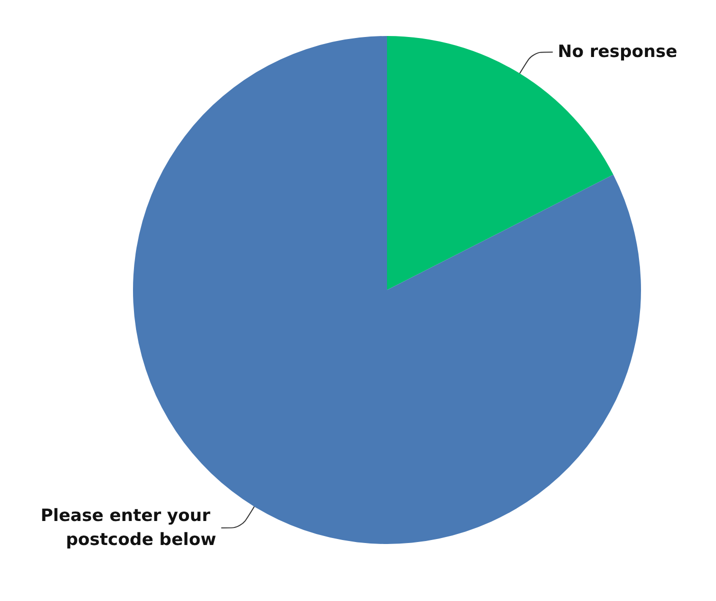  What do you see at coordinates (618, 52) in the screenshot?
I see `slice-label: No response` at bounding box center [618, 52].